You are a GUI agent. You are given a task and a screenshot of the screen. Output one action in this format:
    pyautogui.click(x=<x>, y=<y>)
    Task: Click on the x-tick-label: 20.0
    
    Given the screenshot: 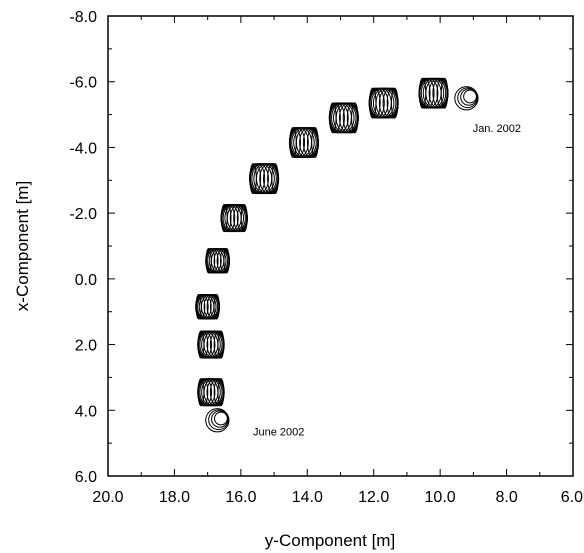 What is the action you would take?
    pyautogui.click(x=107, y=497)
    